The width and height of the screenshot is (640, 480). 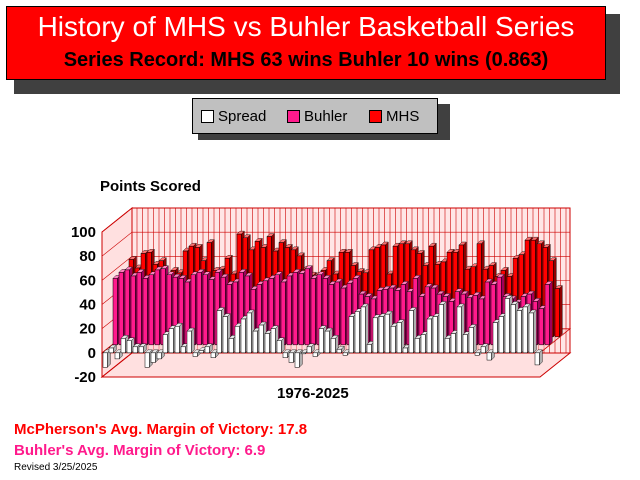 I want to click on y-tick-label: 0, so click(x=92, y=353).